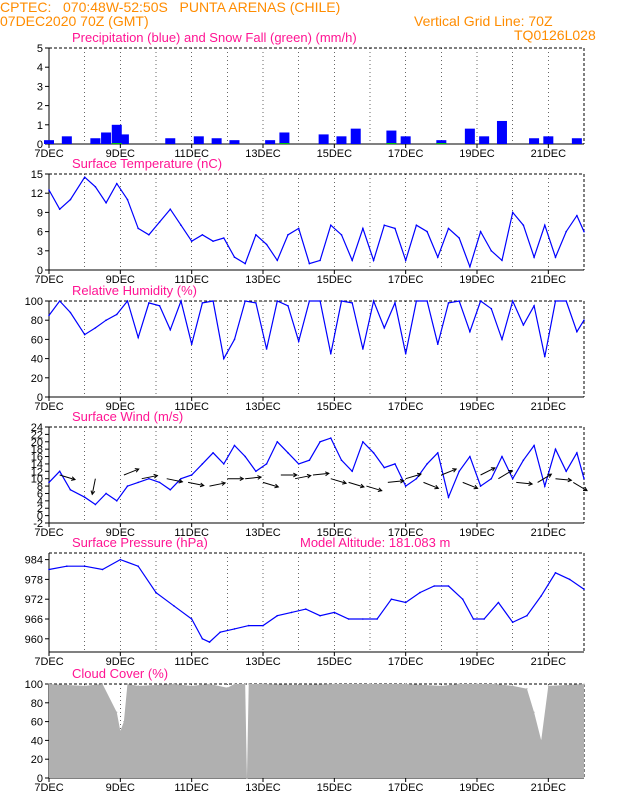 This screenshot has height=800, width=618. What do you see at coordinates (120, 280) in the screenshot?
I see `x-tick-label: 9DEC` at bounding box center [120, 280].